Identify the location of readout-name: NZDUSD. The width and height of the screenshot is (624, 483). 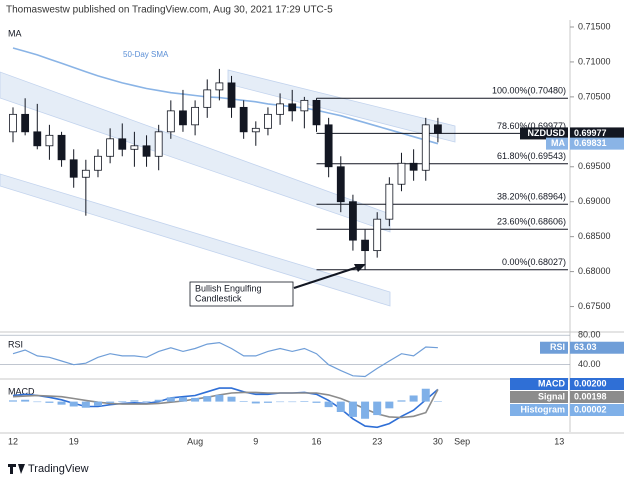
(547, 133).